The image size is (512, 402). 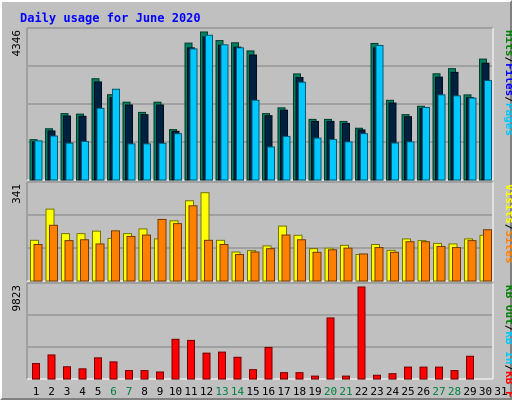 What do you see at coordinates (299, 391) in the screenshot?
I see `x-tick-label: 18` at bounding box center [299, 391].